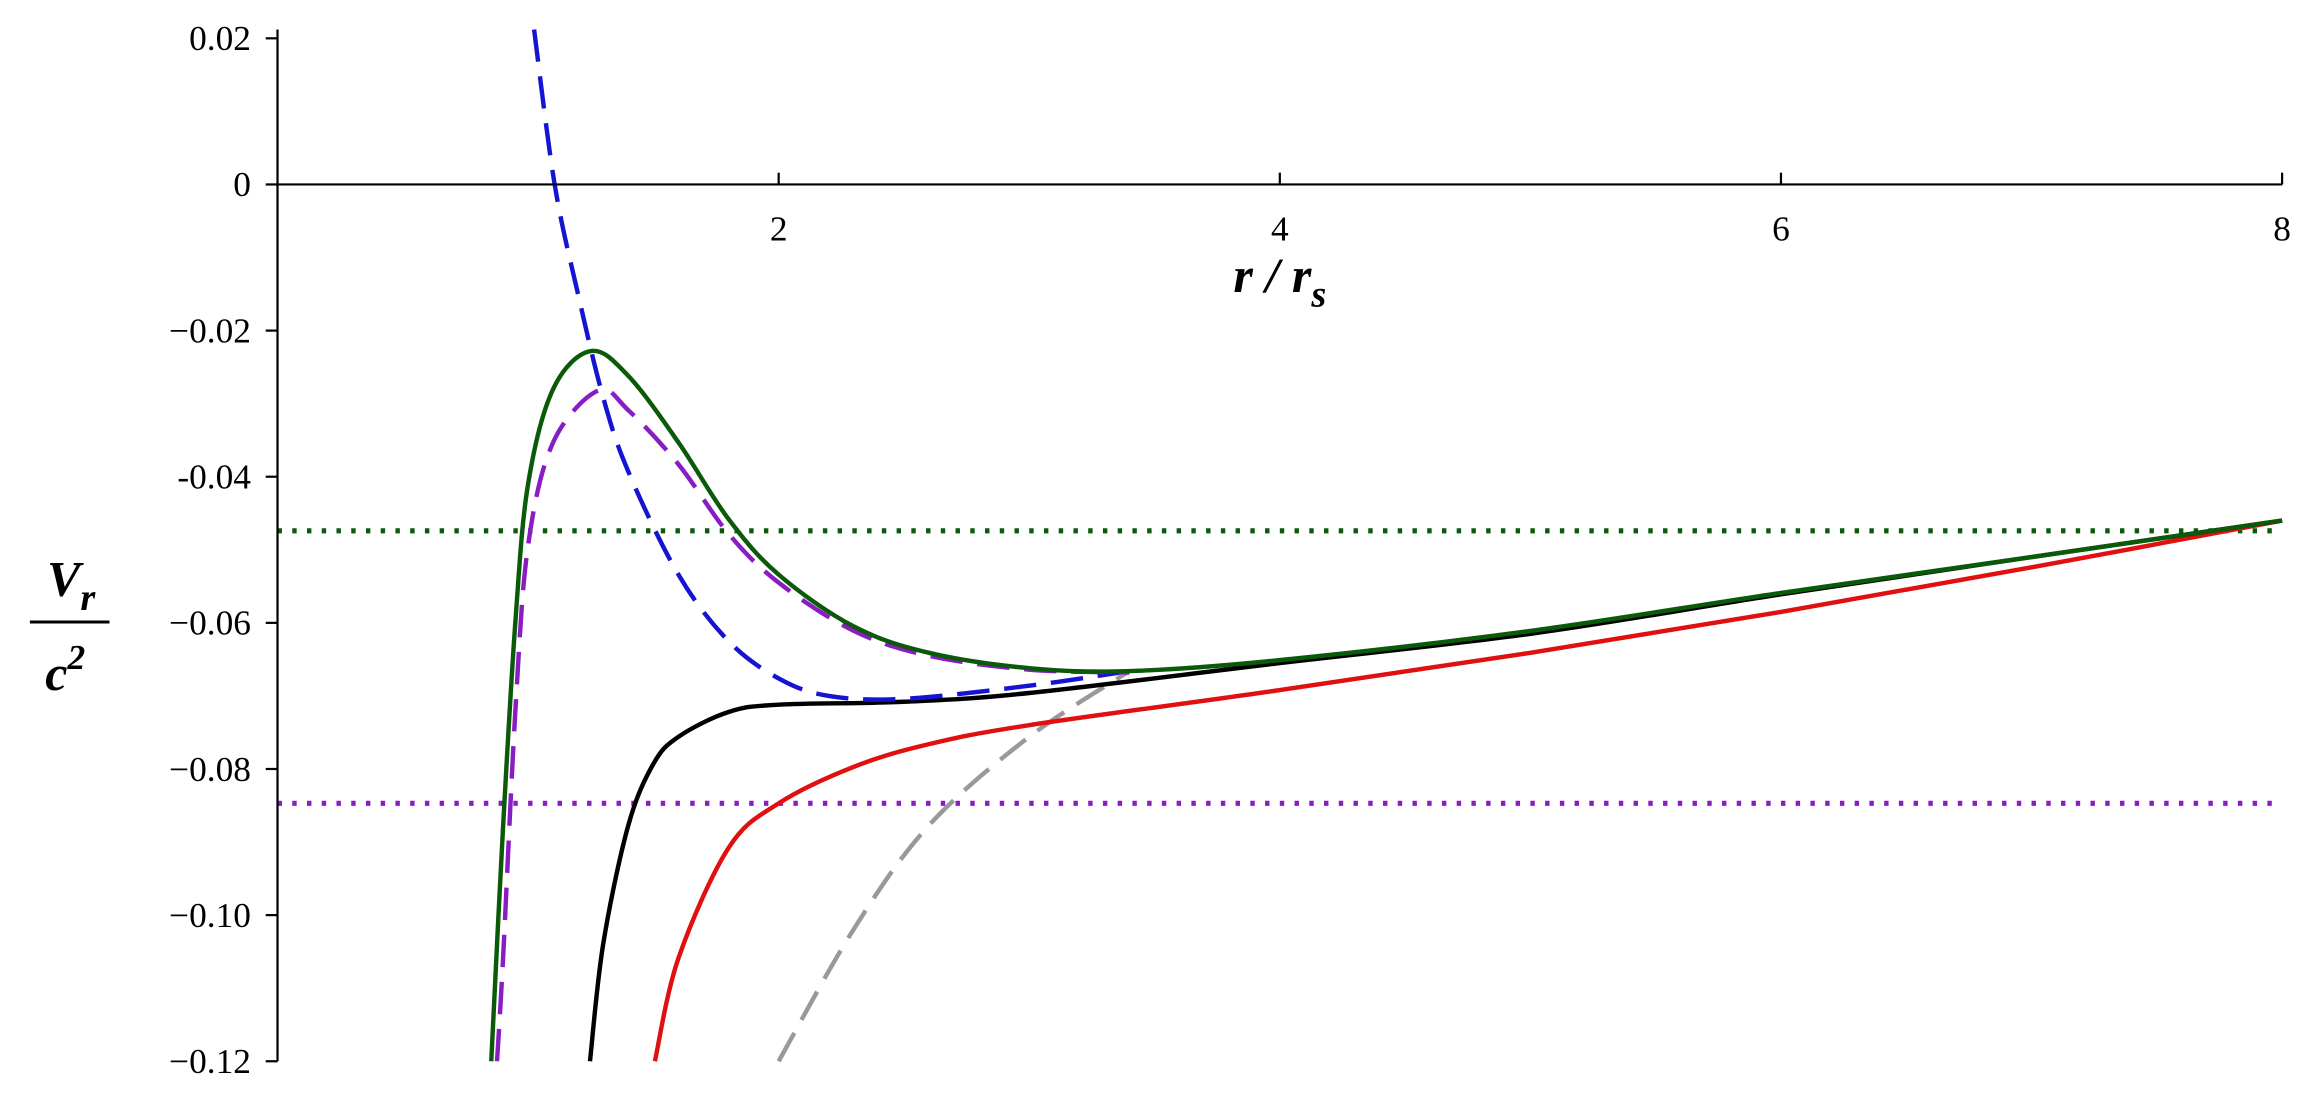 This screenshot has width=2312, height=1104. Describe the element at coordinates (76, 657) in the screenshot. I see `y-axis-denominator-superscript: 2` at that location.